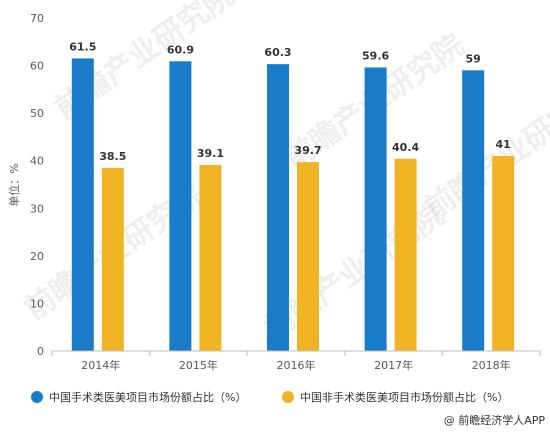 This screenshot has width=550, height=433. What do you see at coordinates (404, 397) in the screenshot?
I see `legend-label: 中国非手术类医美项目市场份额占比（%）` at bounding box center [404, 397].